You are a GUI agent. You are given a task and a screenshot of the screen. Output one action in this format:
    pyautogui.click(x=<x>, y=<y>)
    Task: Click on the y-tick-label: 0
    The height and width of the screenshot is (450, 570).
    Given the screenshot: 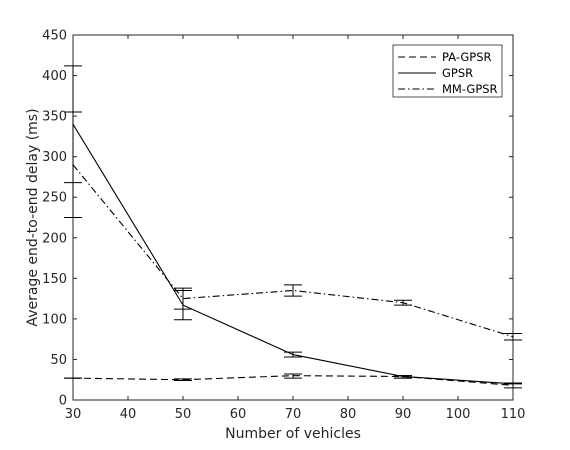 What is the action you would take?
    pyautogui.click(x=63, y=401)
    